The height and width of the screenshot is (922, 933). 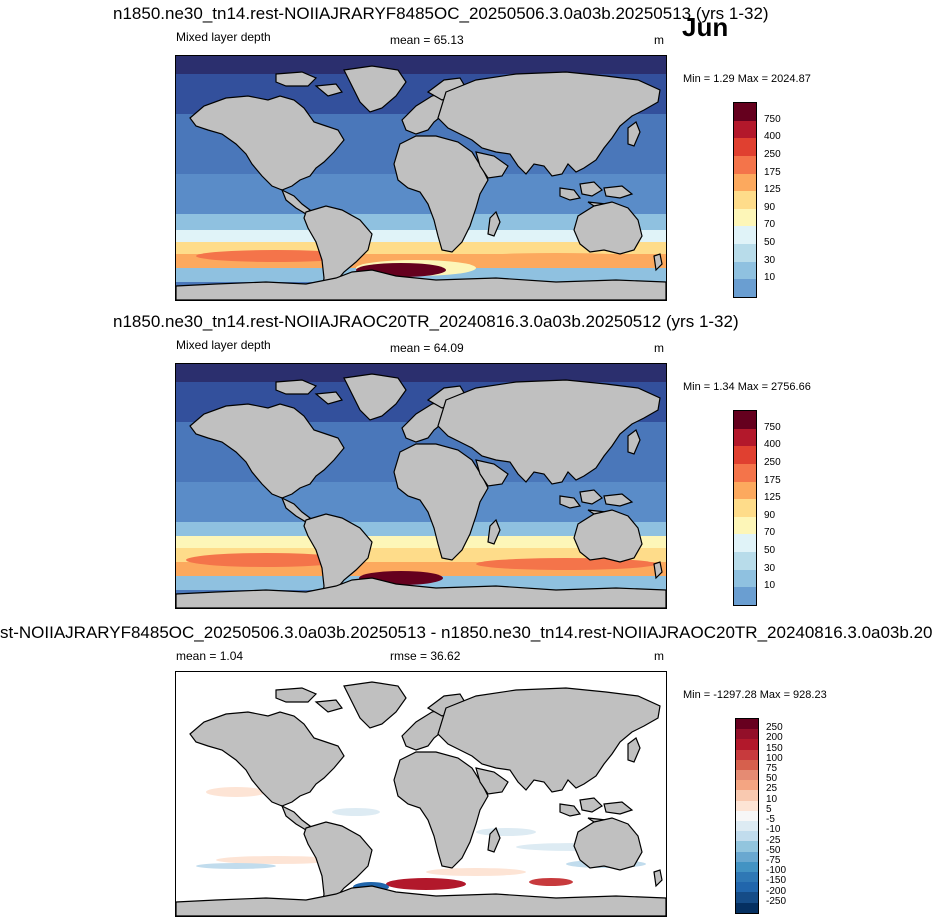 What do you see at coordinates (776, 881) in the screenshot?
I see `colorbar-tick-label: -150` at bounding box center [776, 881].